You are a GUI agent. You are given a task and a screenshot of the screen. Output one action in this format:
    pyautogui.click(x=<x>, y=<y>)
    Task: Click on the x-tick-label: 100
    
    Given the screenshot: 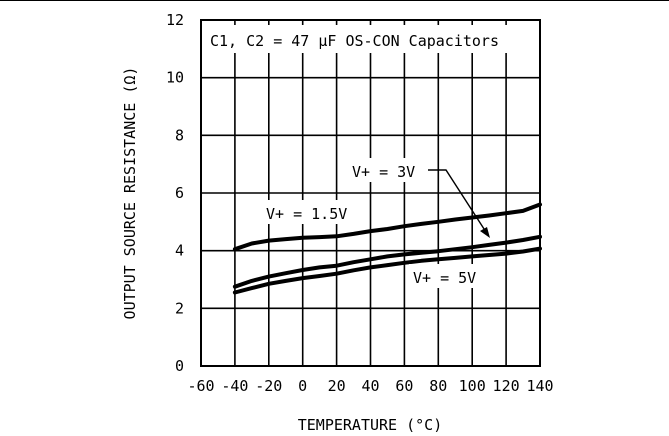 What is the action you would take?
    pyautogui.click(x=472, y=386)
    